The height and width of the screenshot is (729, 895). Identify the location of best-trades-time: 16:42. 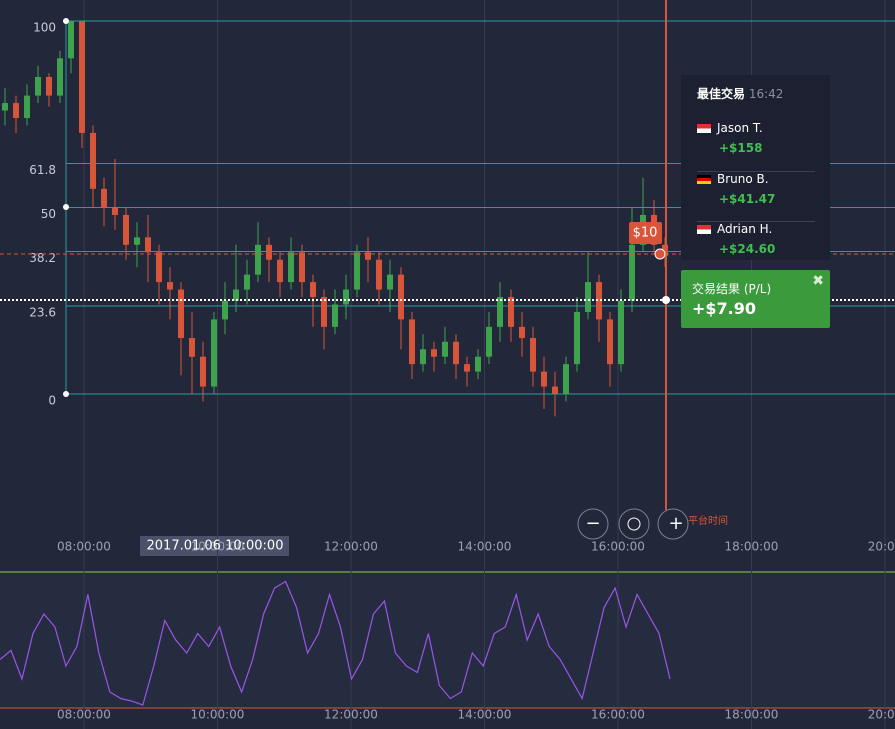
(766, 94).